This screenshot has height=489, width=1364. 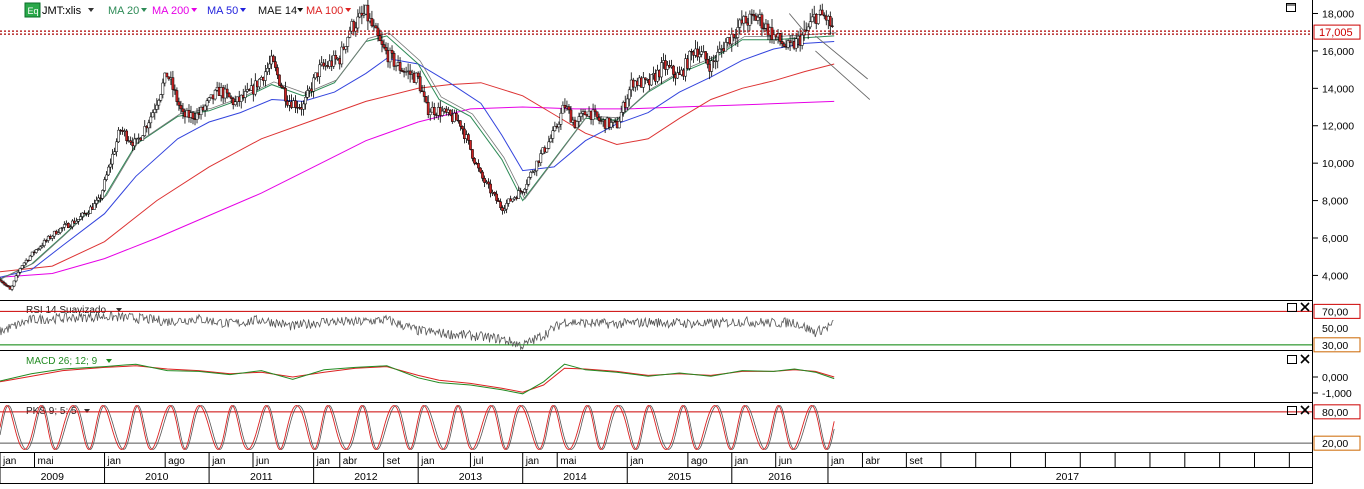 I want to click on indicator-label: MA 20, so click(x=123, y=11).